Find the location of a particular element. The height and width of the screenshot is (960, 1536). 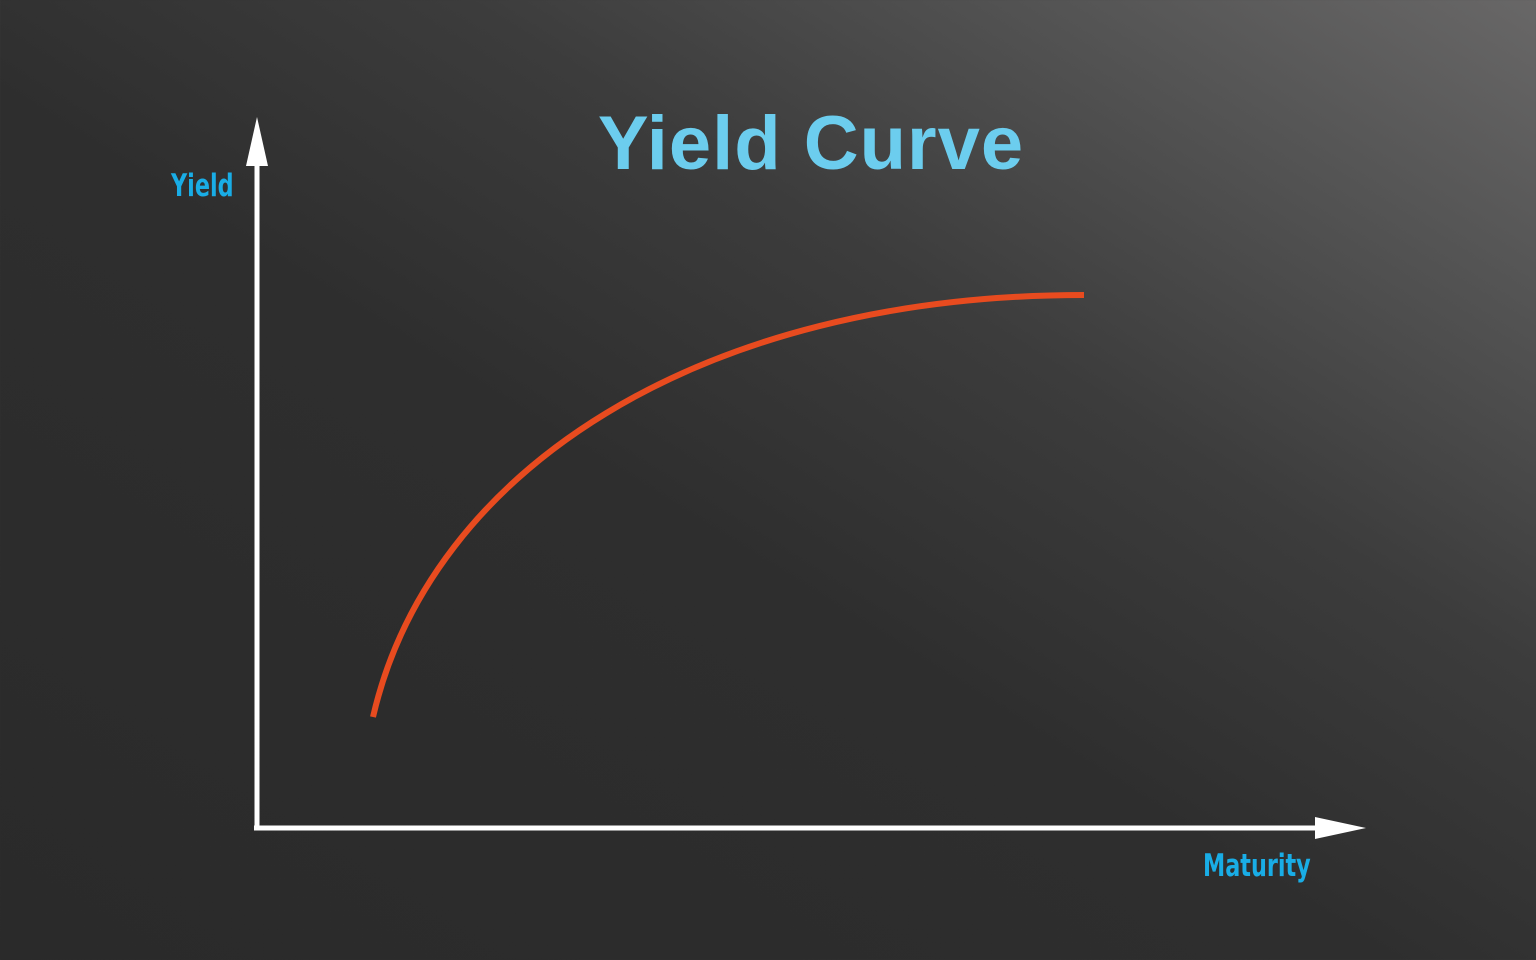

y-axis-label: Yield is located at coordinates (202, 186).